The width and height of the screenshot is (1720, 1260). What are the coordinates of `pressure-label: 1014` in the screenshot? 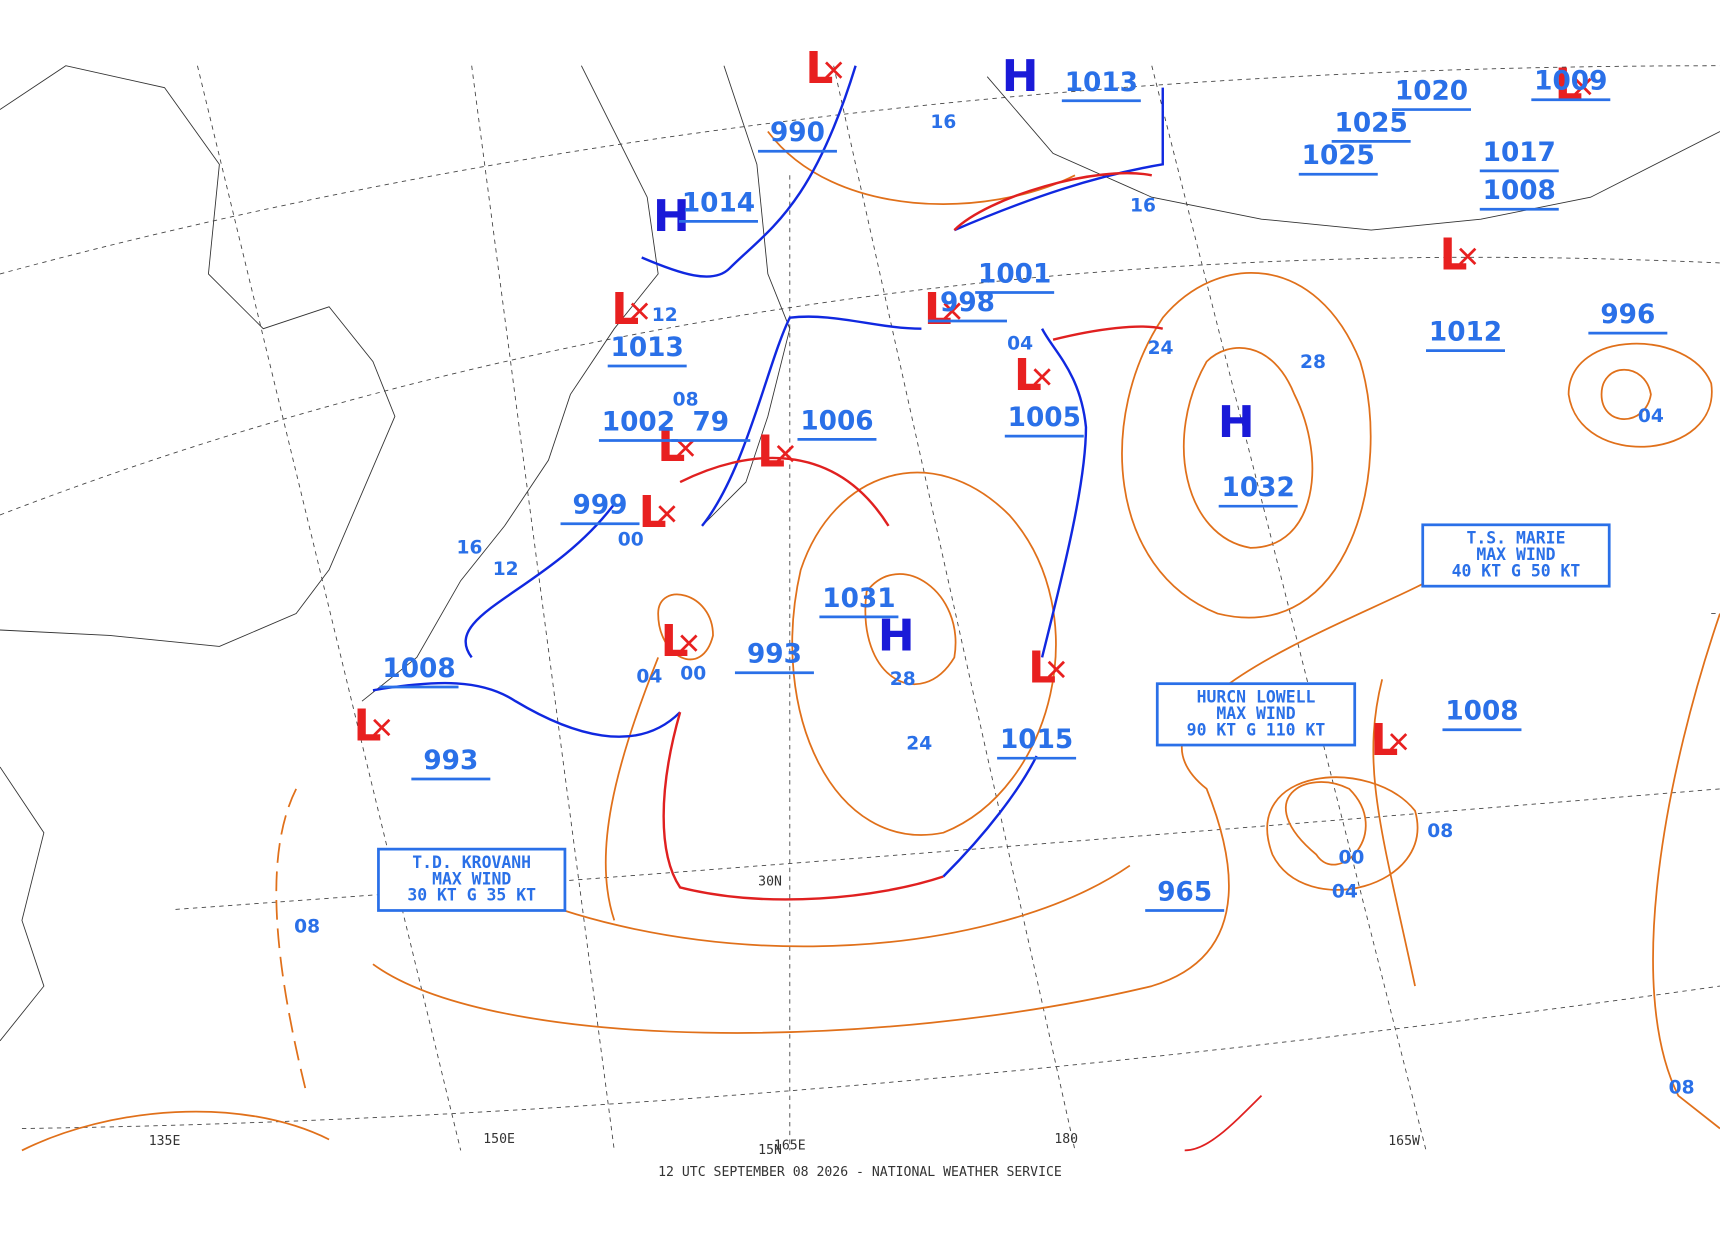 It's located at (718, 203).